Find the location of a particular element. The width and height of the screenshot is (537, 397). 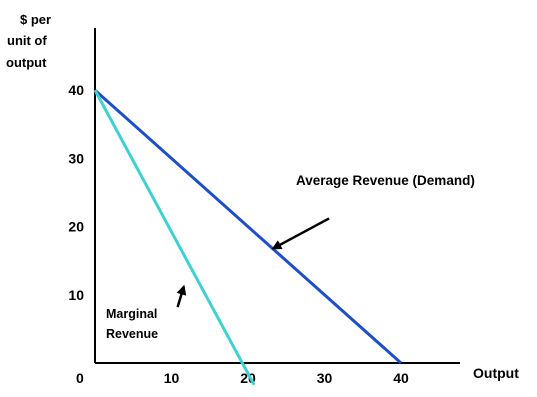

y-axis-title-line-3: output is located at coordinates (26, 62).